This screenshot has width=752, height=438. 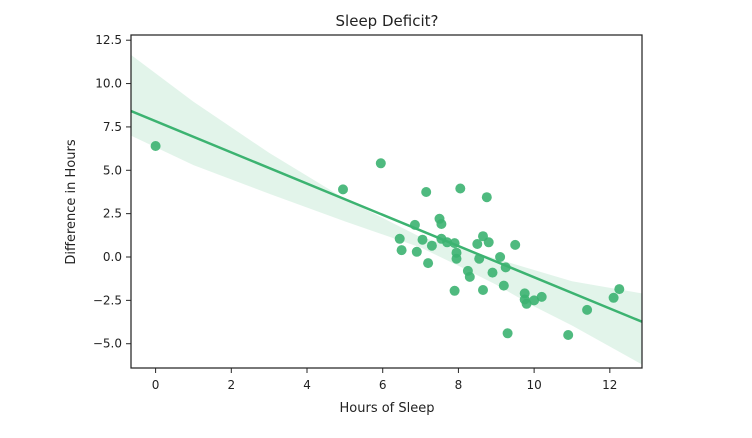 What do you see at coordinates (387, 408) in the screenshot?
I see `x-axis-label: Hours of Sleep` at bounding box center [387, 408].